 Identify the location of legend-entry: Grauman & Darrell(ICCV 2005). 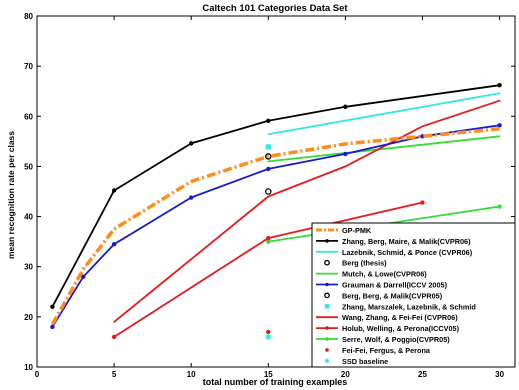
(382, 285).